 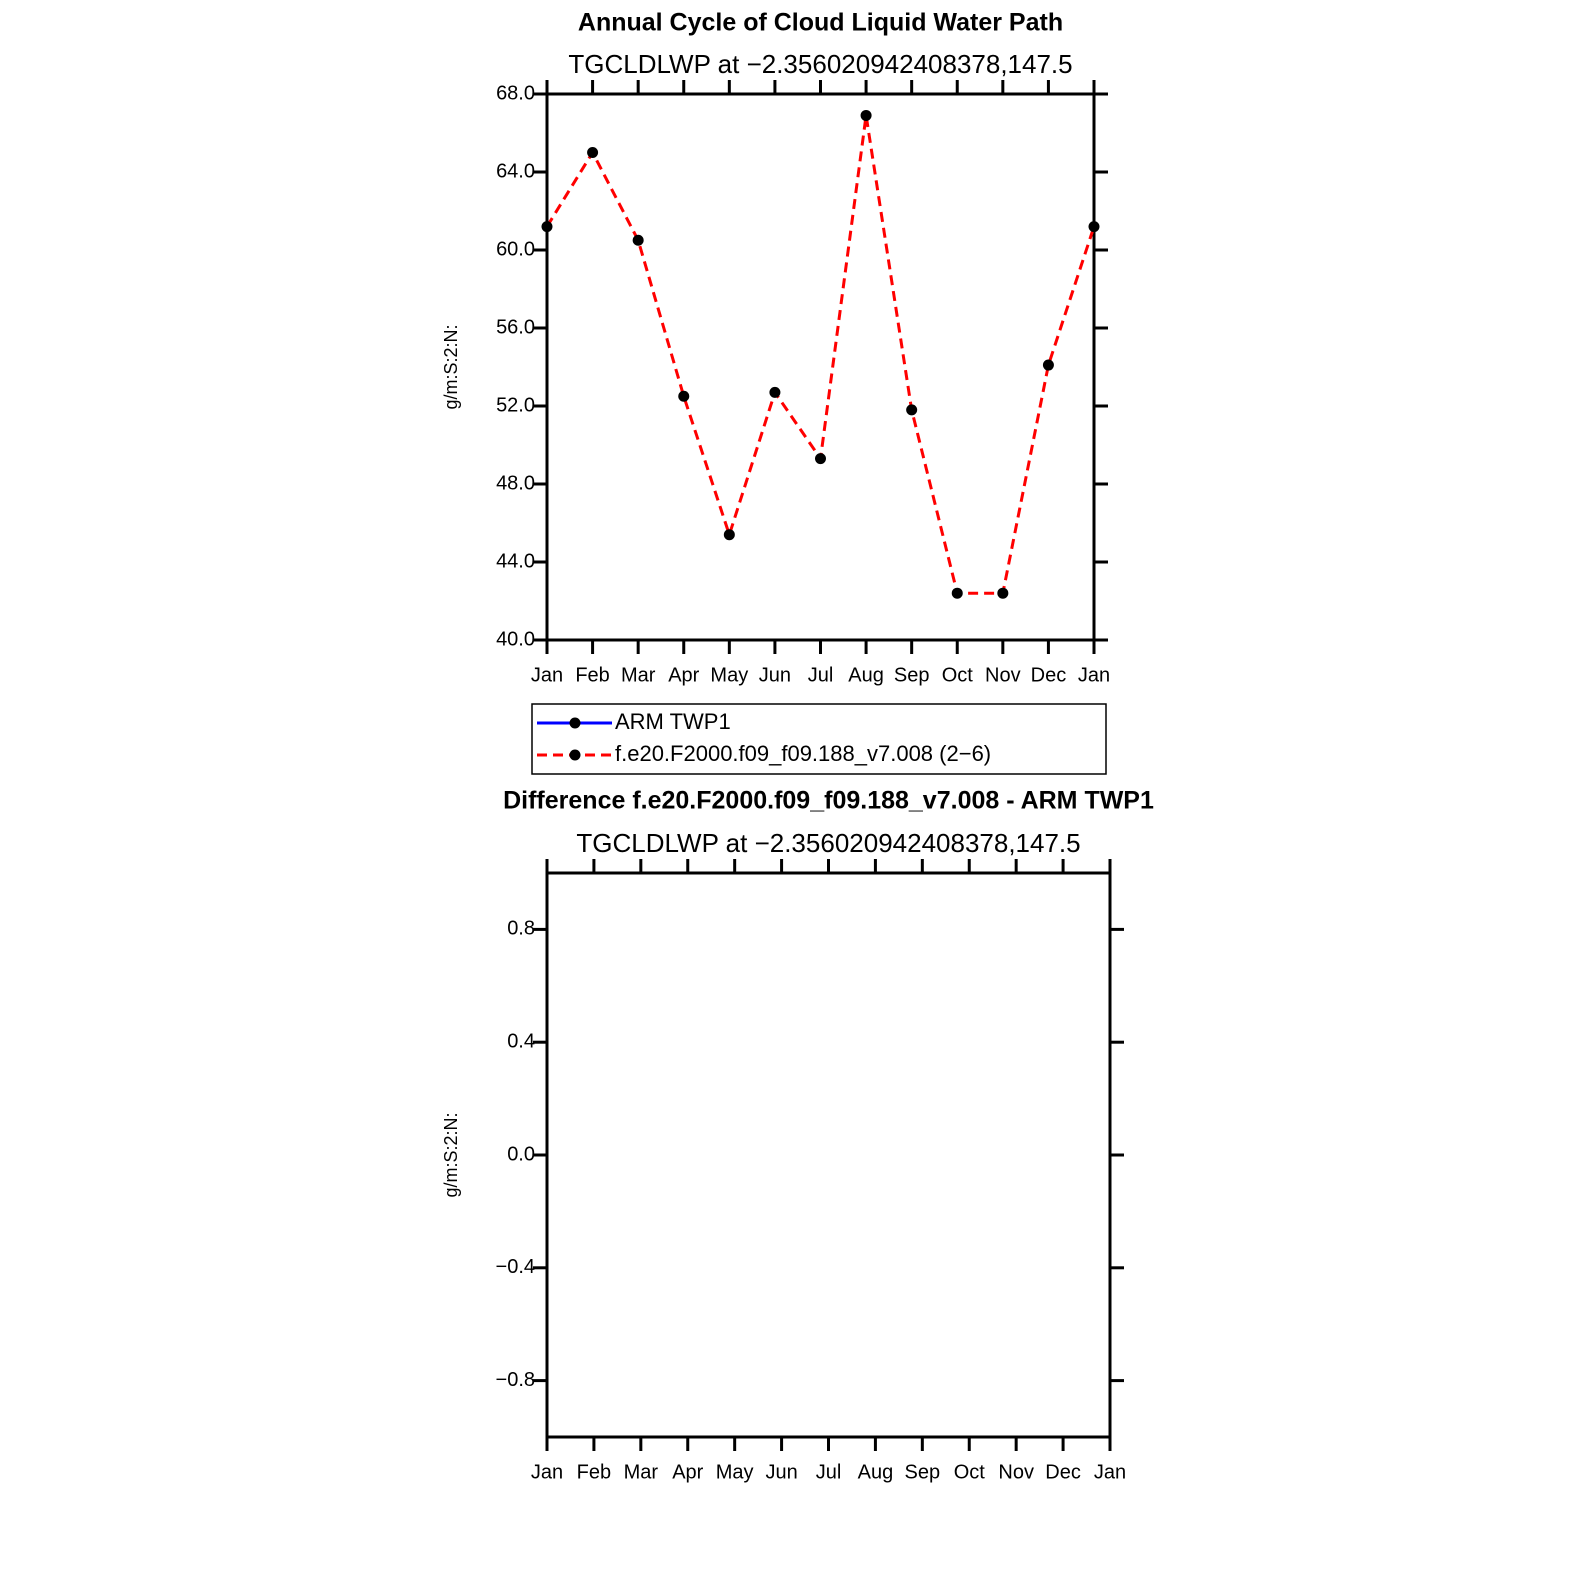 I want to click on chart-title: Annual Cycle of Cloud Liquid Water Path, so click(x=820, y=23).